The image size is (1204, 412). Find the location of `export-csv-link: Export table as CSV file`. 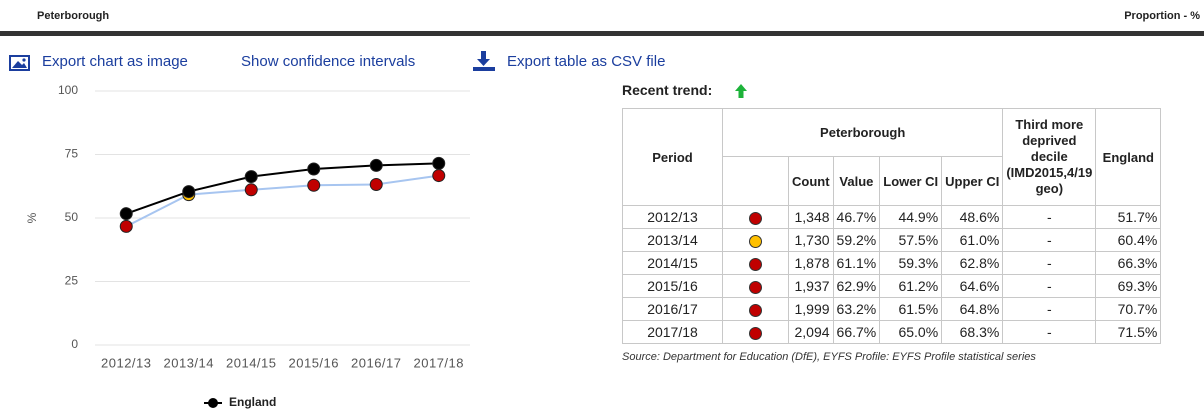

export-csv-link: Export table as CSV file is located at coordinates (586, 61).